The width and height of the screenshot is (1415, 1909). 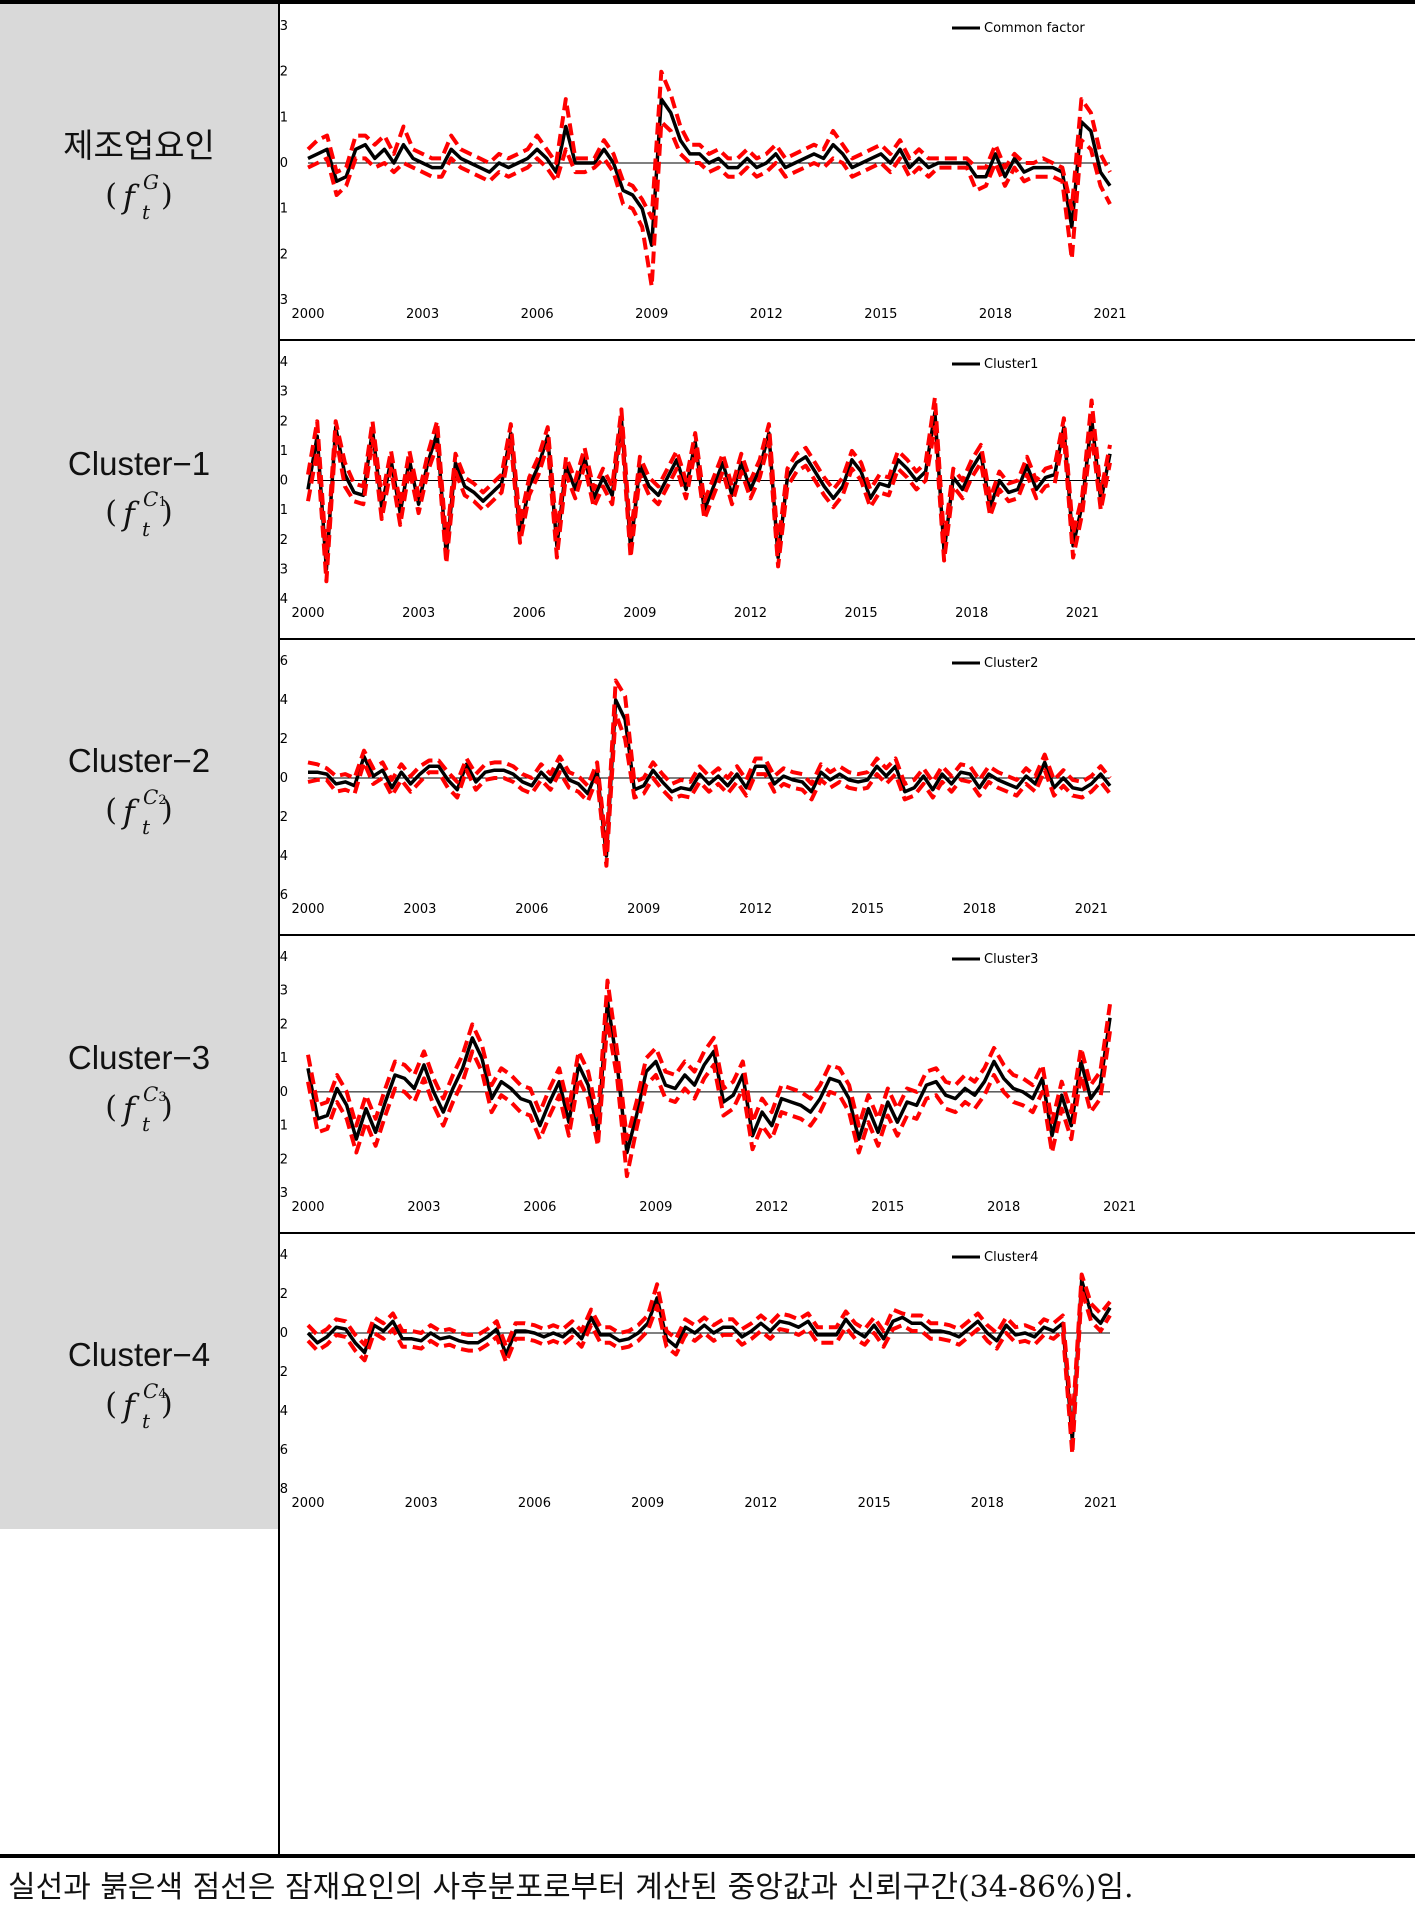 I want to click on y-tick-label: -8, so click(x=284, y=1489).